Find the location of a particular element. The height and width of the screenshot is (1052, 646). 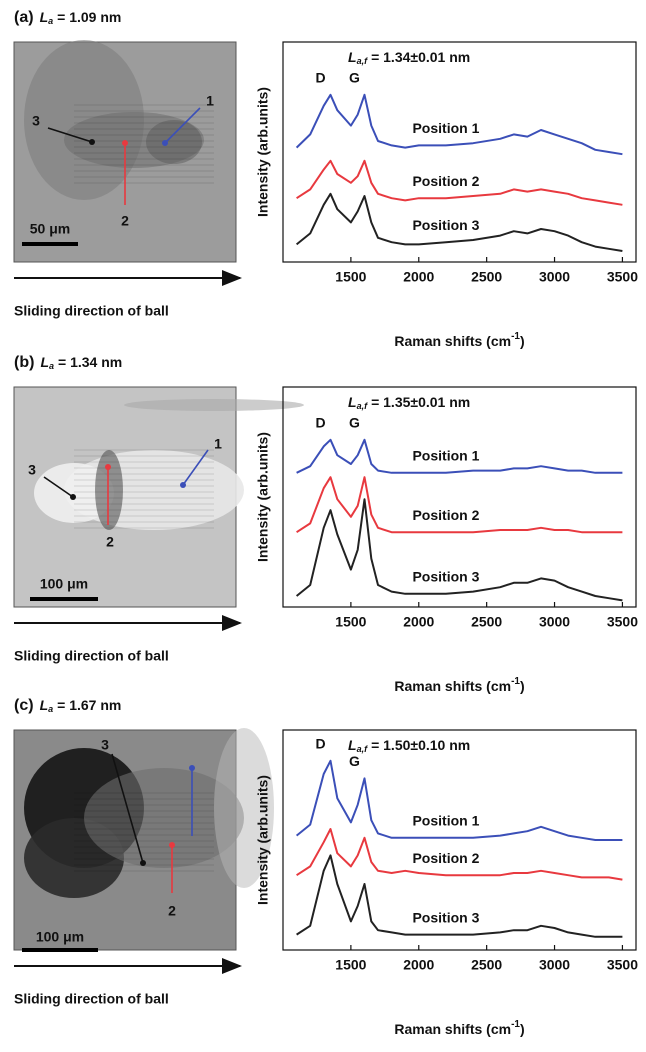

annotation-text: = 1.50±0.10 nm is located at coordinates (420, 745).